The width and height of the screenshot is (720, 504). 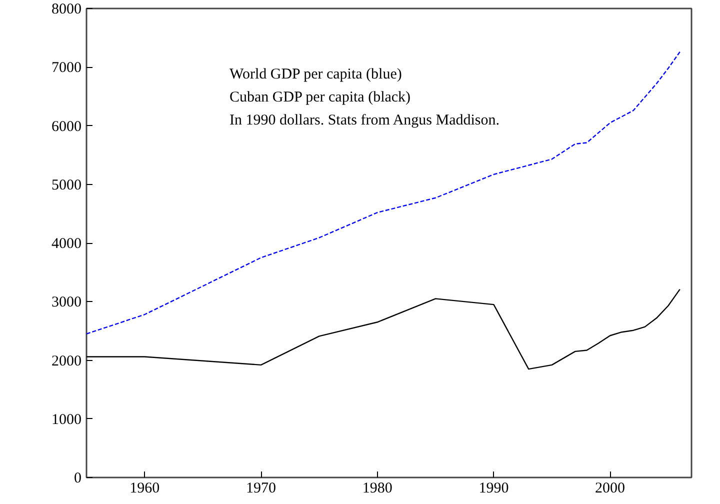 I want to click on x-tick-label: 1980, so click(x=377, y=488).